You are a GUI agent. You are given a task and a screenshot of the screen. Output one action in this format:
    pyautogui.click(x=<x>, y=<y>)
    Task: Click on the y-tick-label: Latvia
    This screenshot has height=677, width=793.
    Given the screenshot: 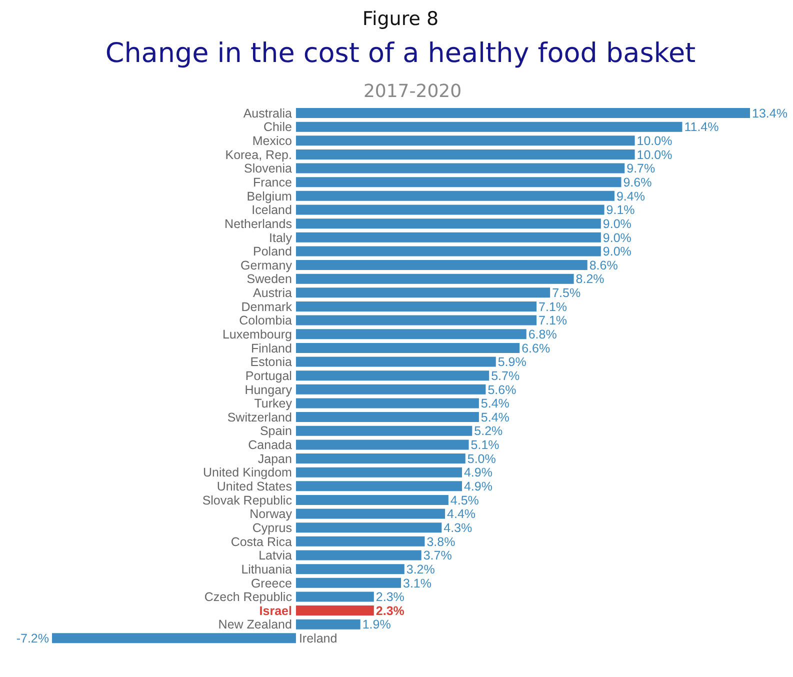 What is the action you would take?
    pyautogui.click(x=275, y=555)
    